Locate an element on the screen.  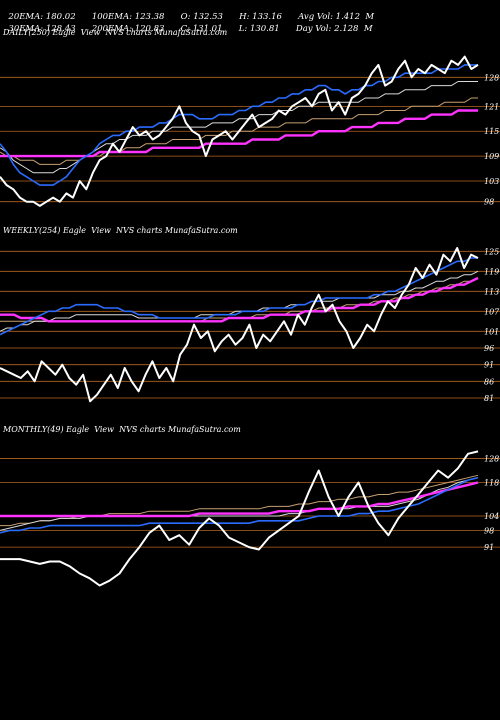
monthly-series-ema-white is located at coordinates (239, 504).